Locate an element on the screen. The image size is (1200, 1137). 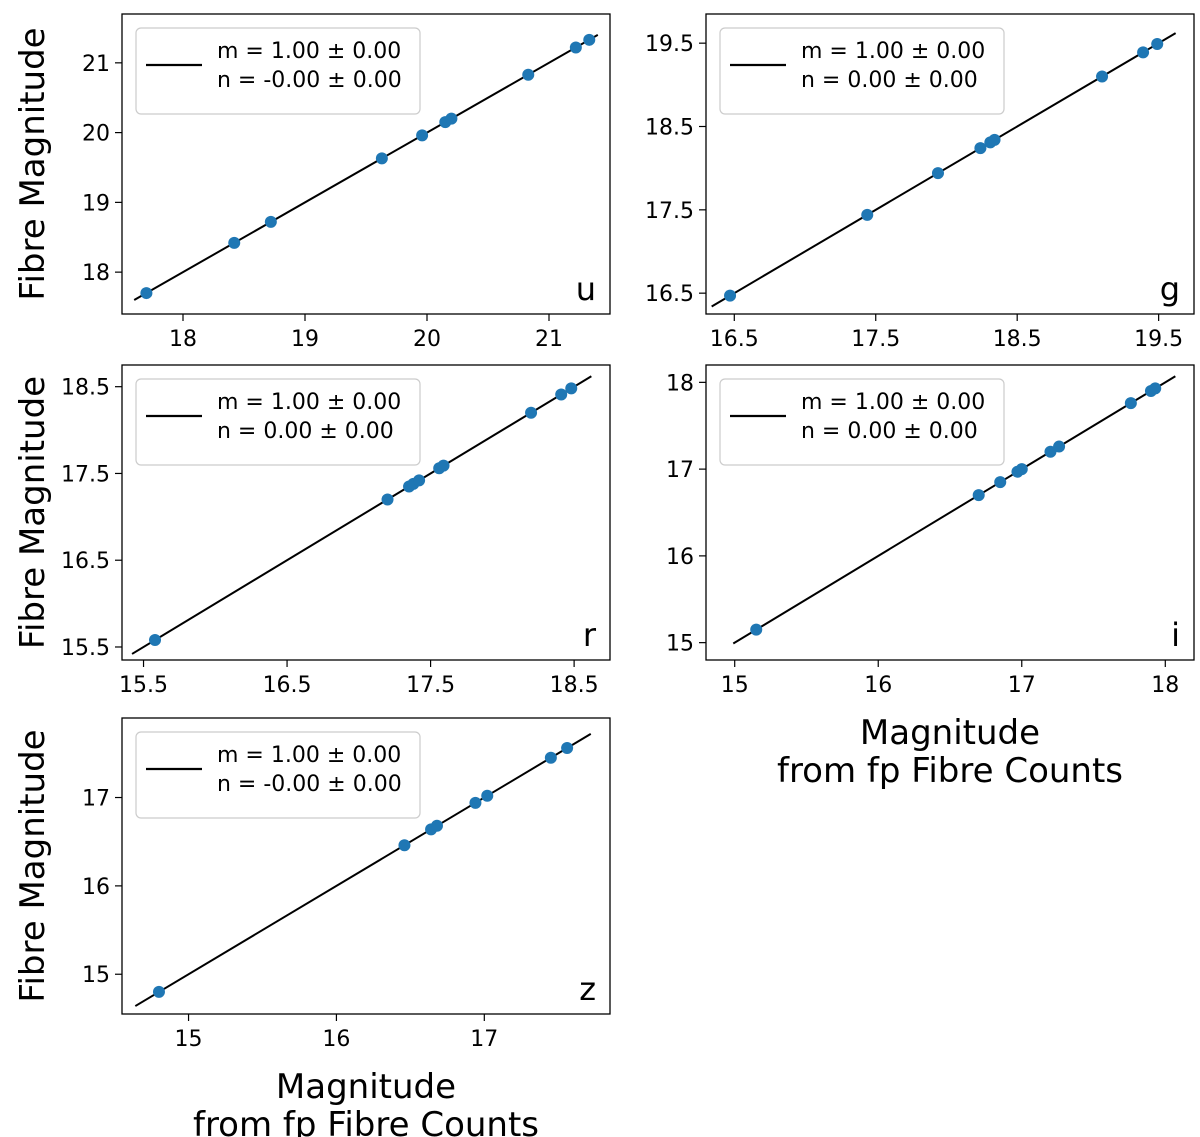
y-tick-label: 17.5 is located at coordinates (669, 211).